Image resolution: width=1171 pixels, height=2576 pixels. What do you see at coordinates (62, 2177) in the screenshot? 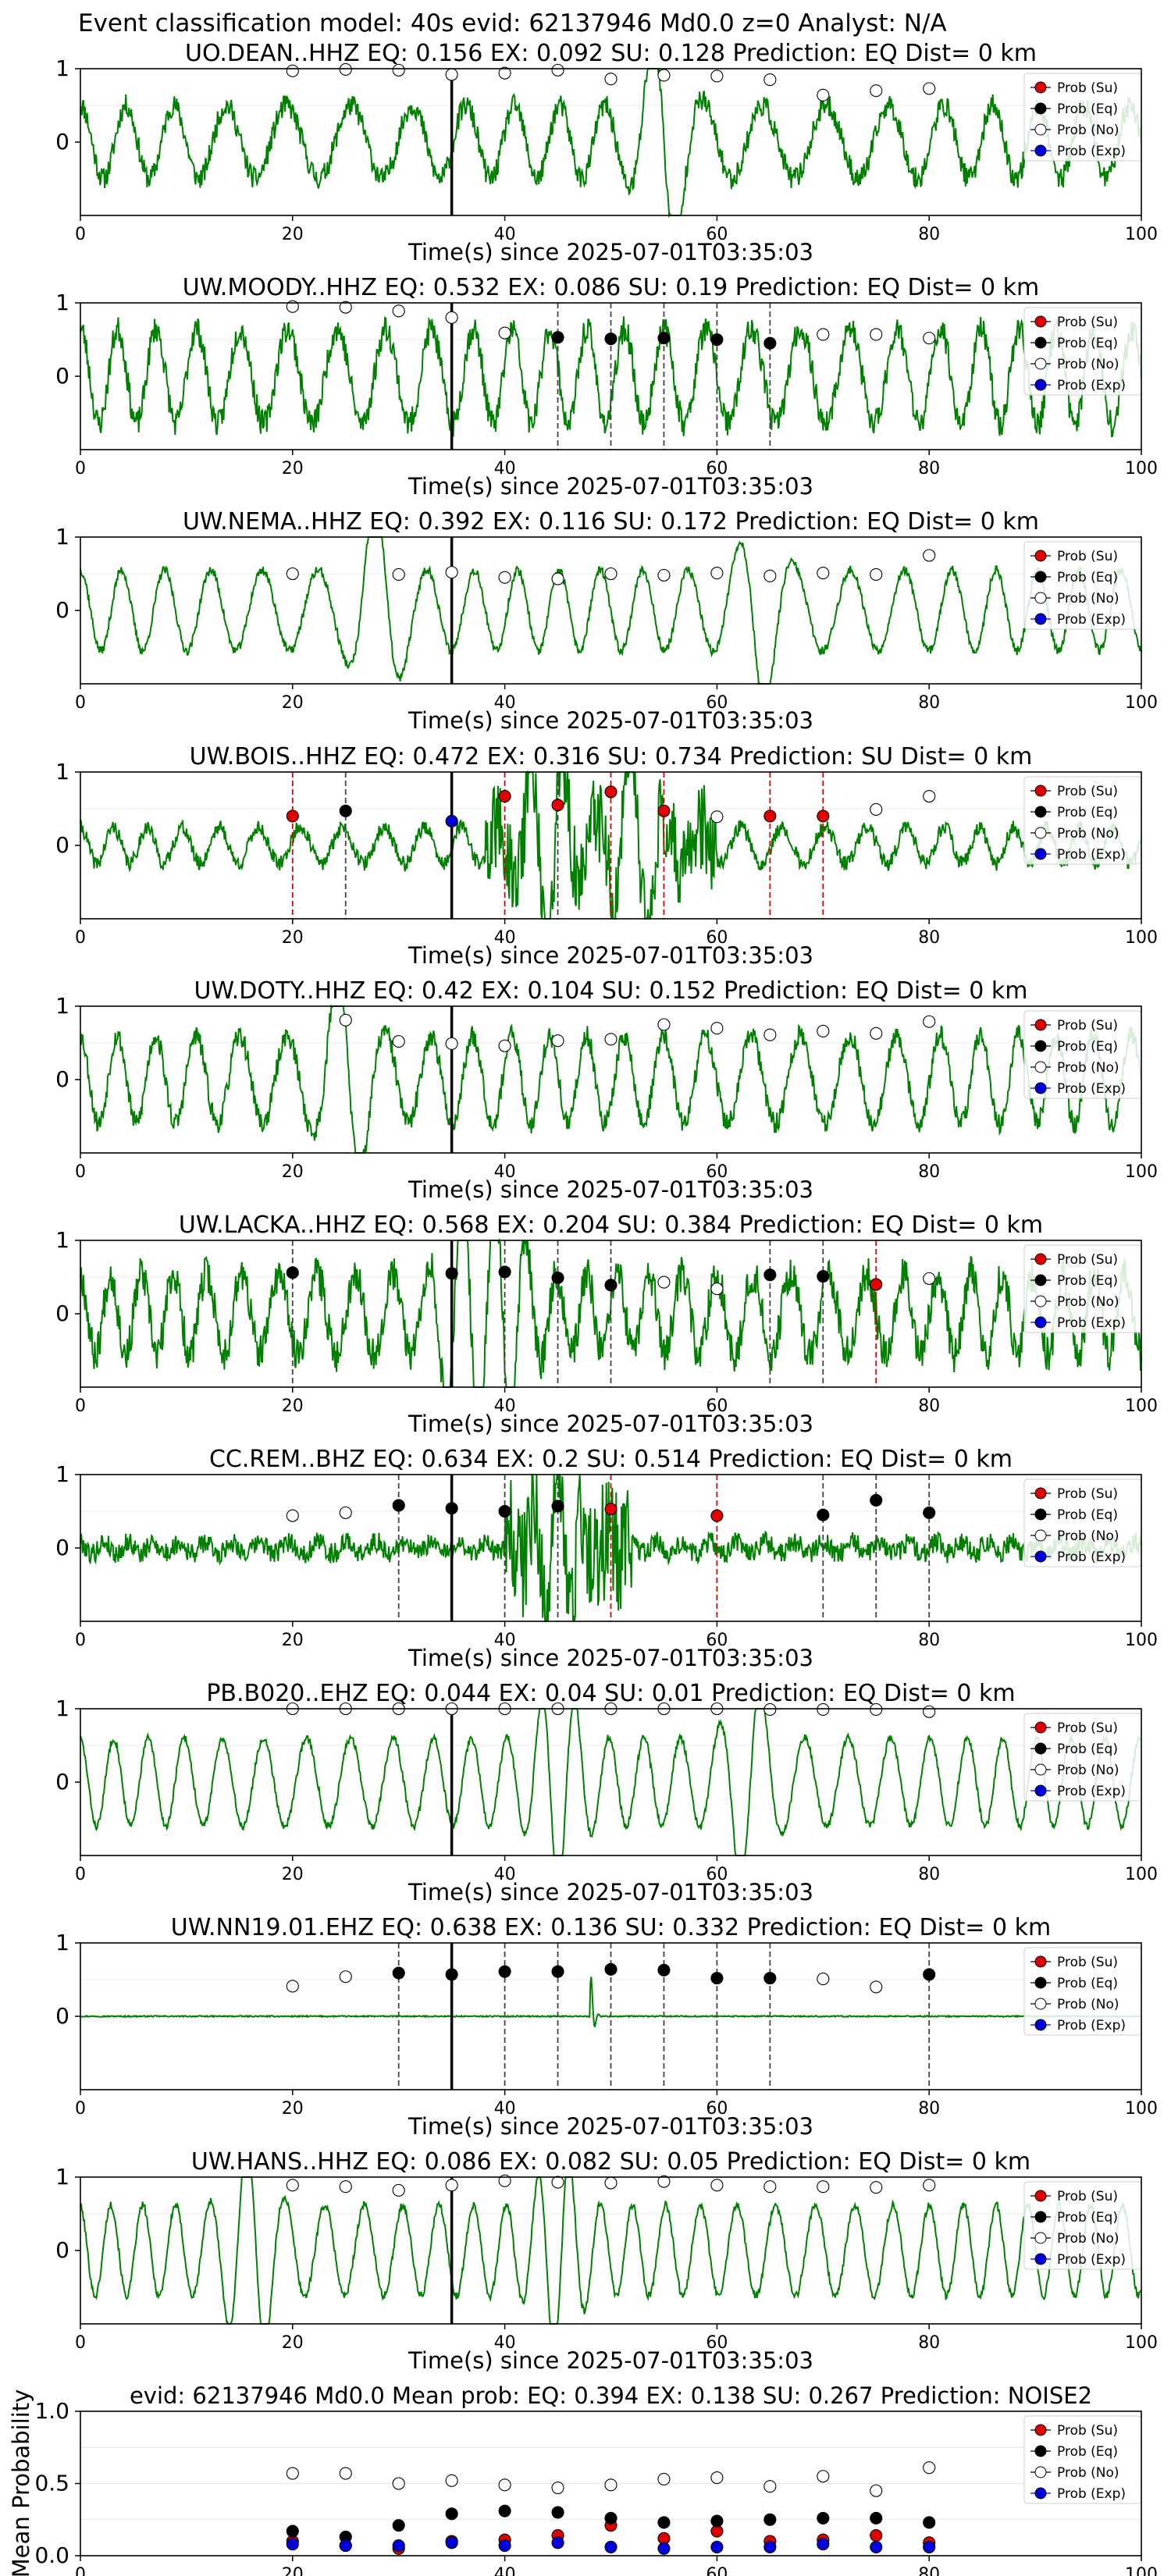
I see `station-panel-10-y-tick-label: 1` at bounding box center [62, 2177].